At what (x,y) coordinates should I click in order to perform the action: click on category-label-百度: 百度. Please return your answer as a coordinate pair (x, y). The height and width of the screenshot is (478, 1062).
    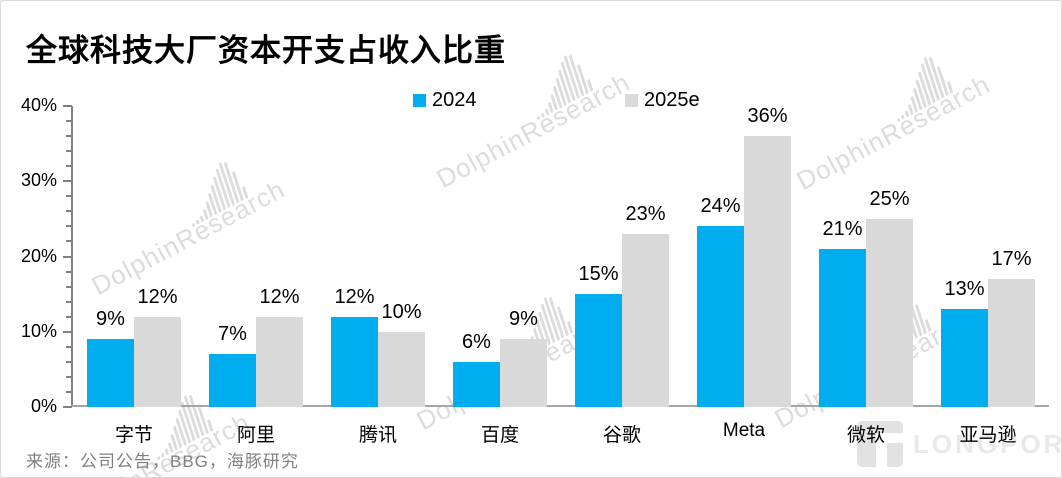
    Looking at the image, I should click on (499, 435).